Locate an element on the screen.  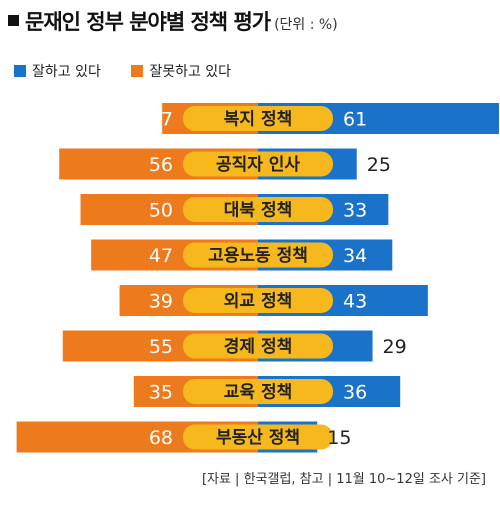
legend: 잘하고 있다 잘못하고 있다 is located at coordinates (135, 71).